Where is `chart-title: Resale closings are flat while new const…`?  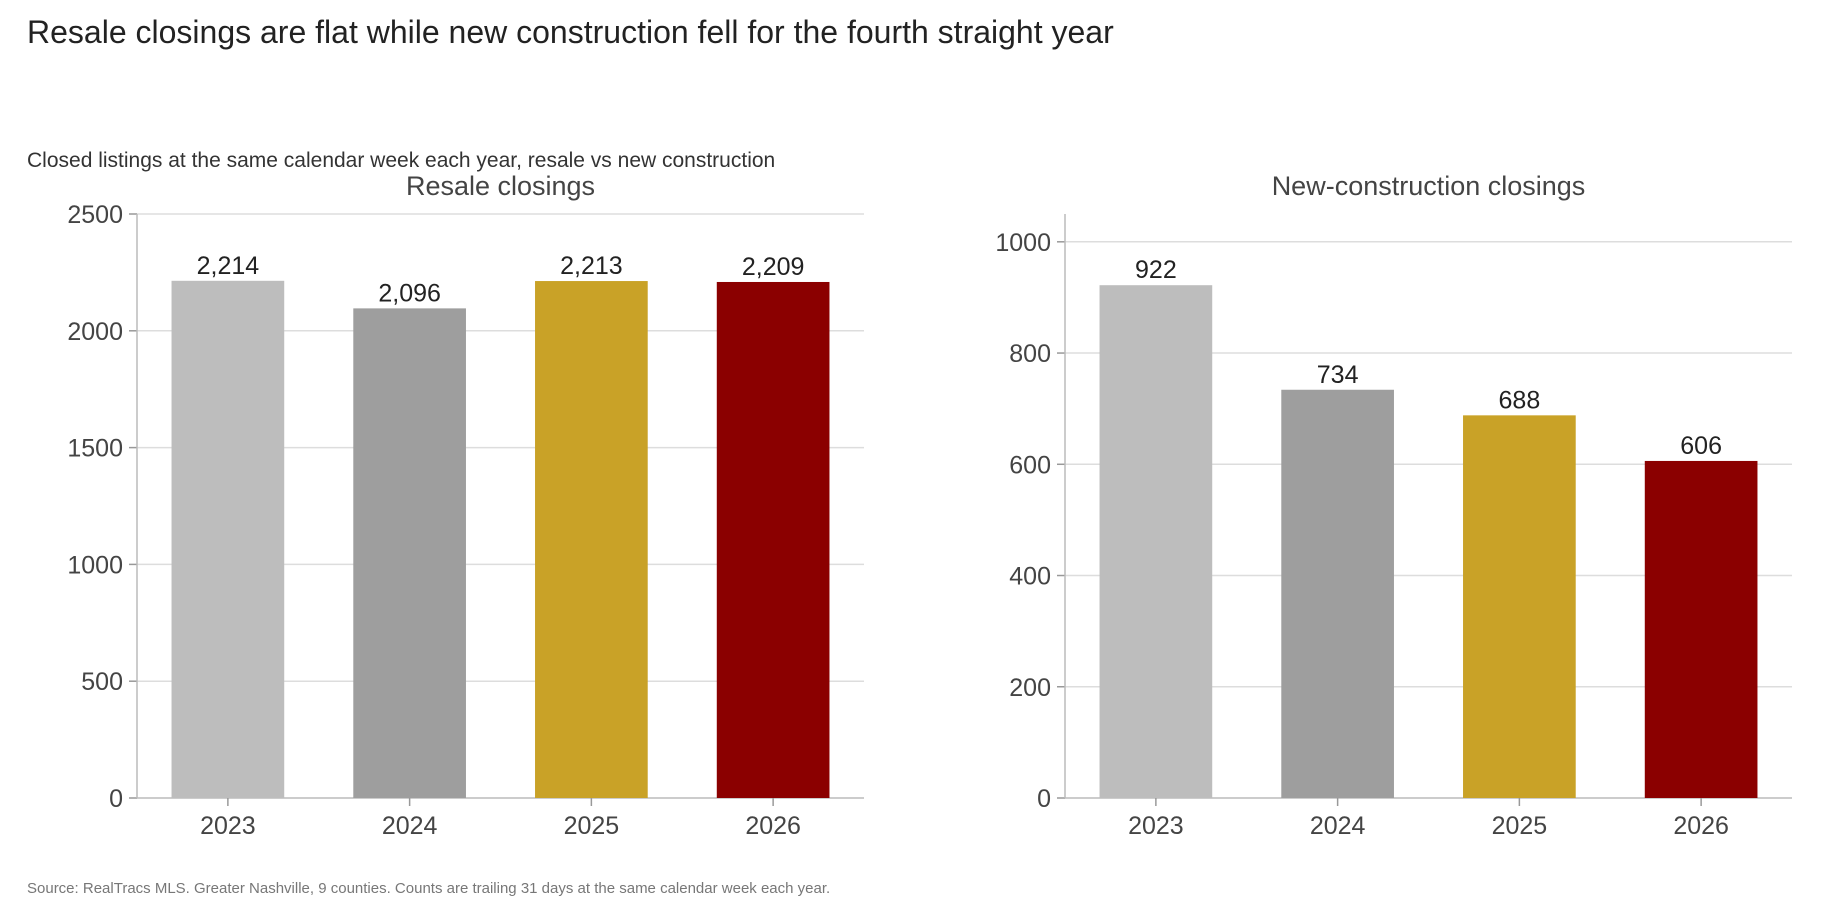
chart-title: Resale closings are flat while new const… is located at coordinates (570, 32).